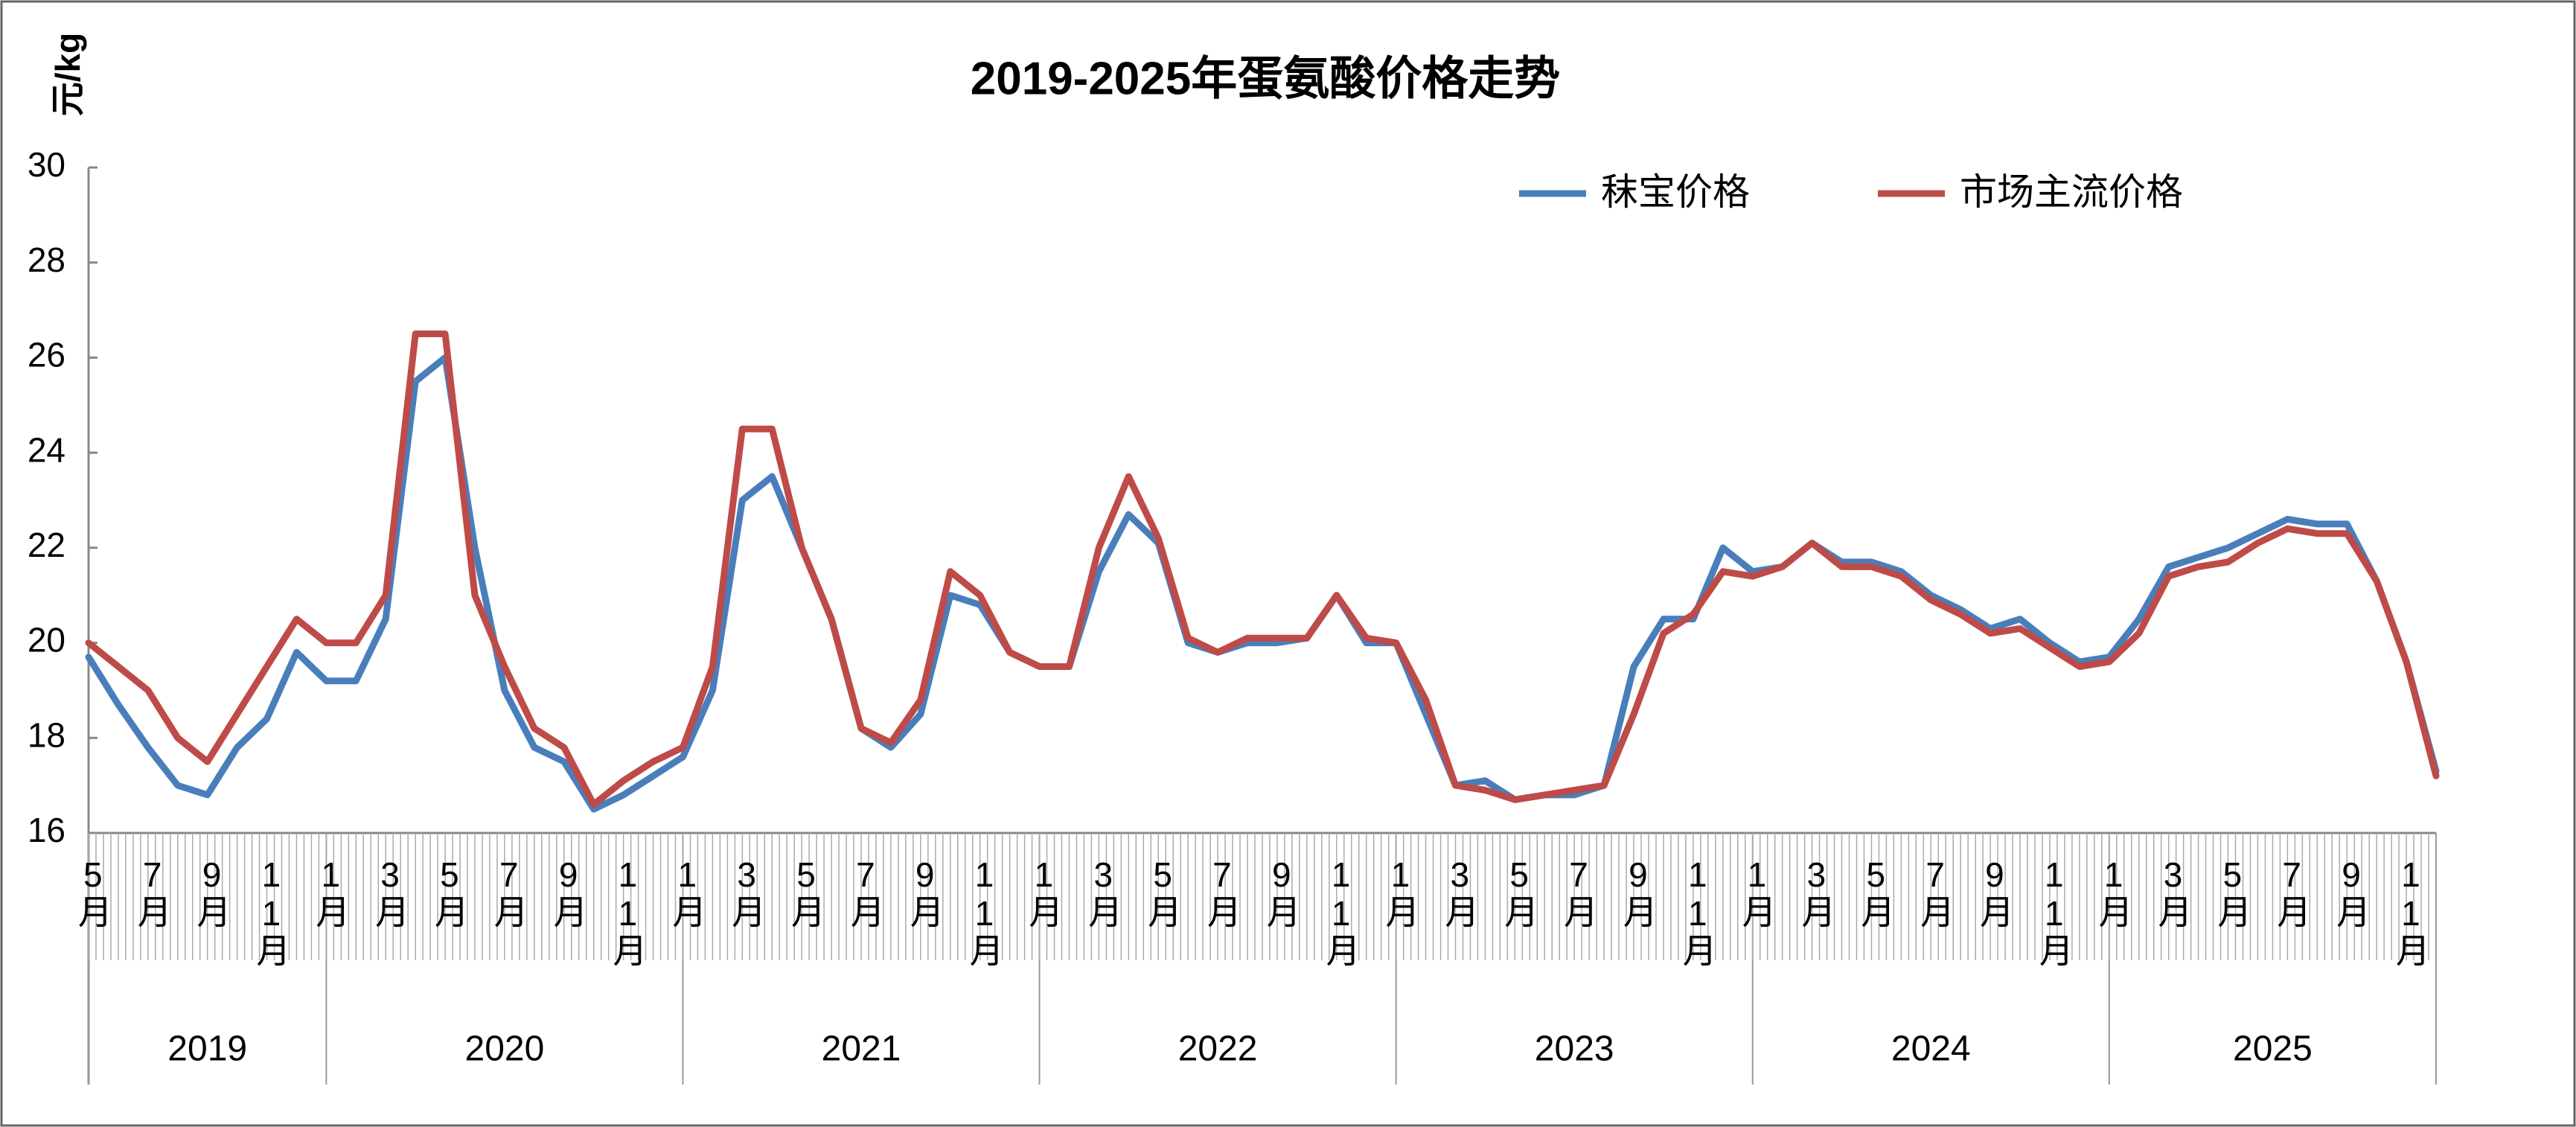  I want to click on y-tick-label: 20, so click(46, 640).